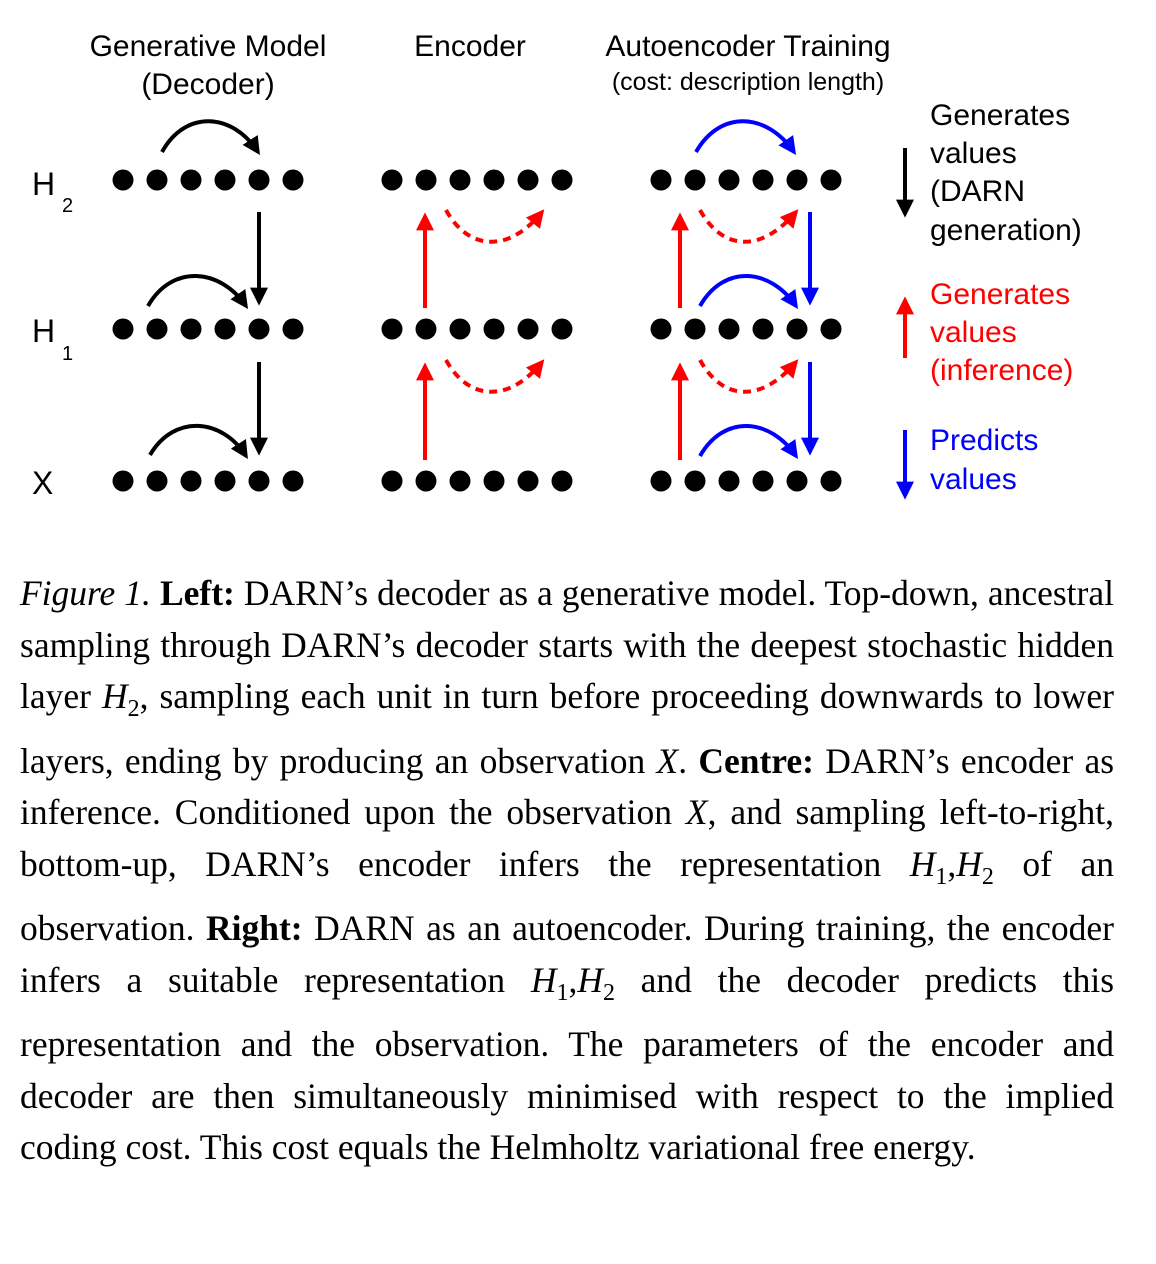 The width and height of the screenshot is (1156, 1264). What do you see at coordinates (254, 928) in the screenshot?
I see `caption-right-heading: Right:` at bounding box center [254, 928].